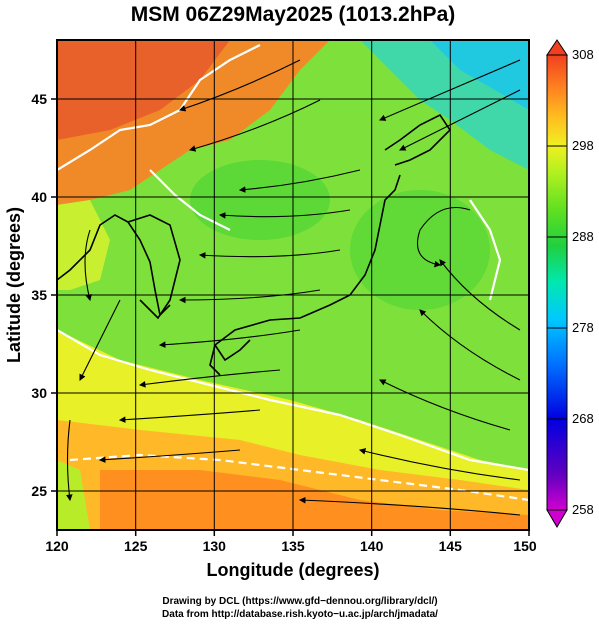 Image resolution: width=599 pixels, height=625 pixels. Describe the element at coordinates (57, 546) in the screenshot. I see `lon-tick-label: 120` at that location.